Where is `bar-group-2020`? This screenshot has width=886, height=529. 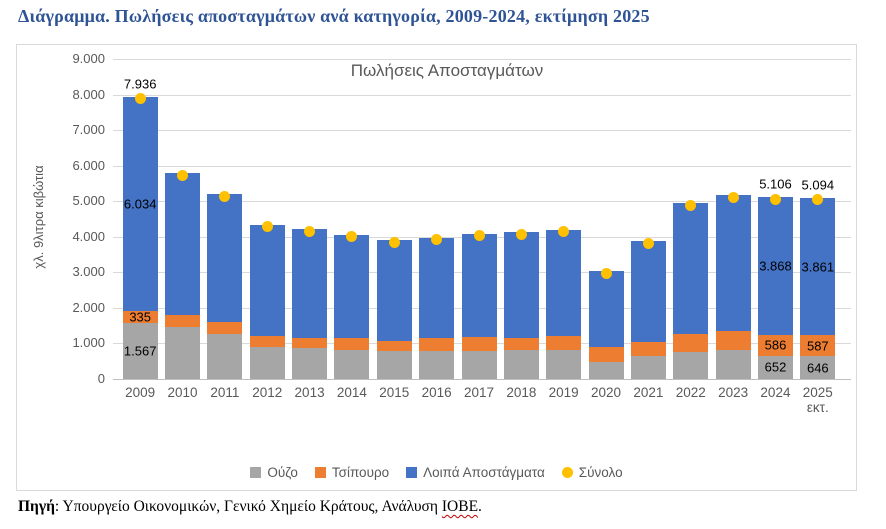
bar-group-2020 is located at coordinates (606, 219).